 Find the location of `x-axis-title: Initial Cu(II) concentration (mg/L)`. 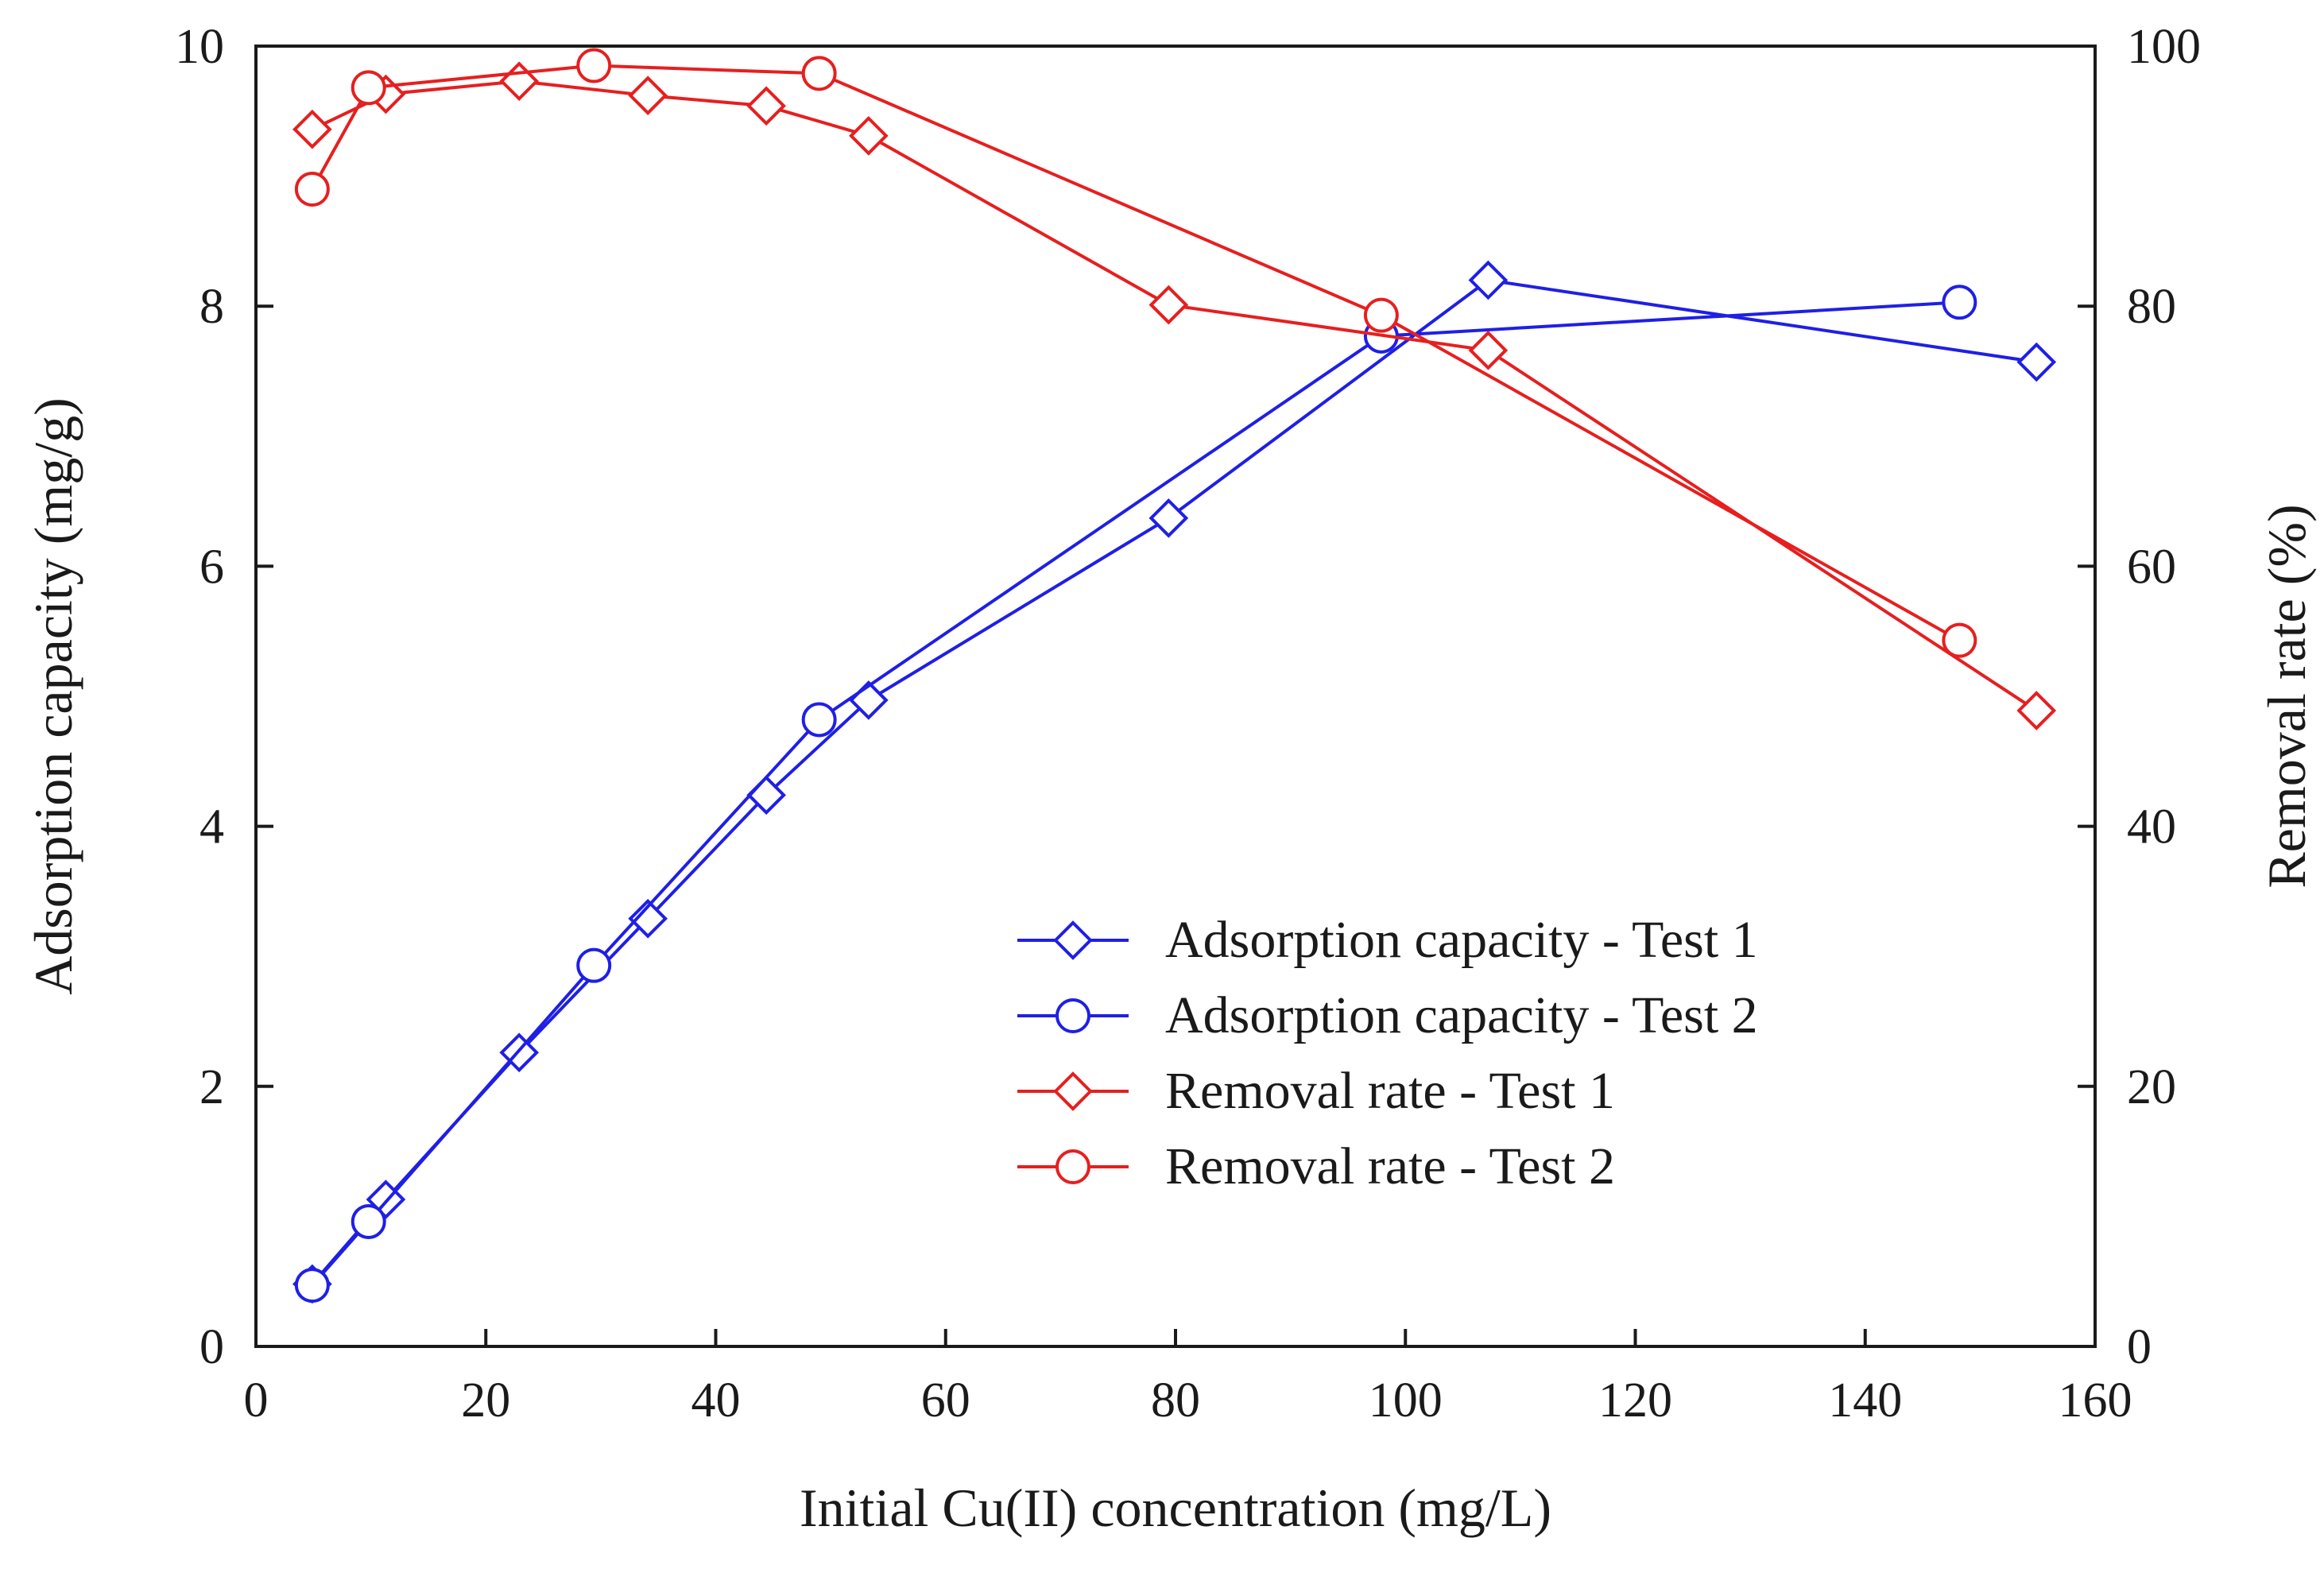

x-axis-title: Initial Cu(II) concentration (mg/L) is located at coordinates (1175, 1508).